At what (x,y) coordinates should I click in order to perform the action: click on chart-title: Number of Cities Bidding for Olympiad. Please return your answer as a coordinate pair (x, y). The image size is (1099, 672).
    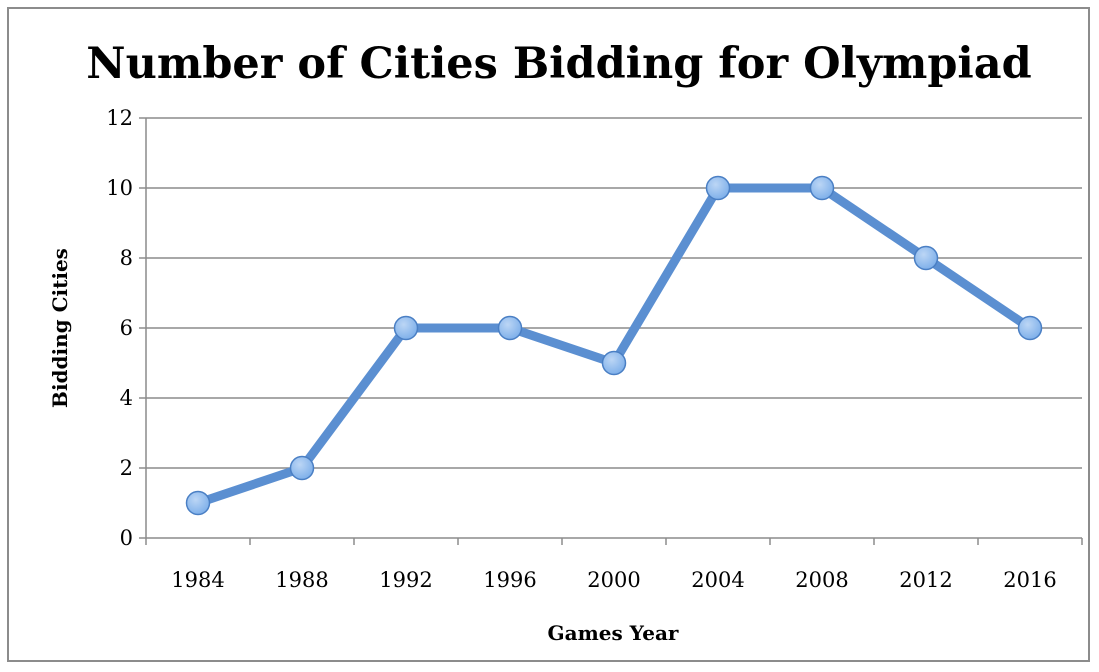
    Looking at the image, I should click on (558, 64).